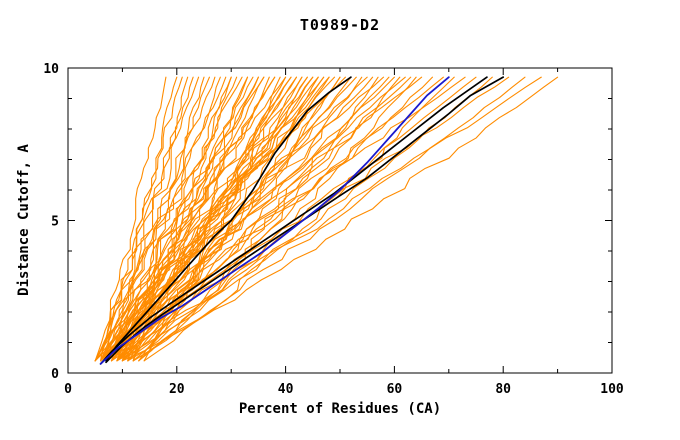 The width and height of the screenshot is (680, 440). Describe the element at coordinates (177, 389) in the screenshot. I see `x-tick-label: 20` at that location.